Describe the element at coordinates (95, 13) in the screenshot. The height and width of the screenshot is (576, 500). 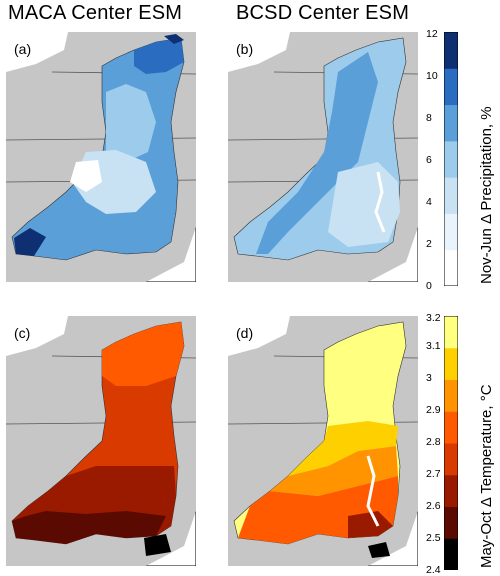
I see `column-title-maca: MACA Center ESM` at that location.